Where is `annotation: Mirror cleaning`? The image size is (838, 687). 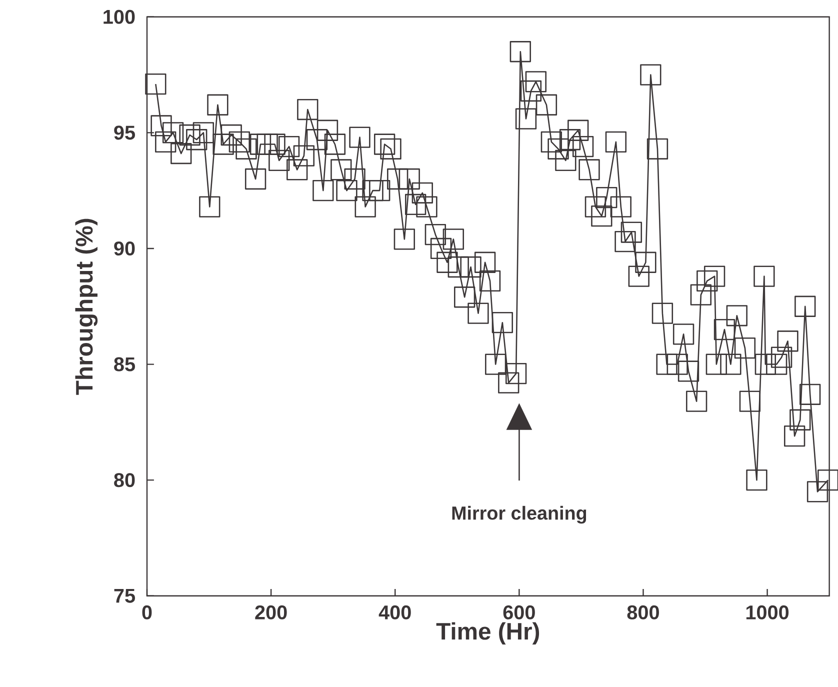
annotation: Mirror cleaning is located at coordinates (519, 515).